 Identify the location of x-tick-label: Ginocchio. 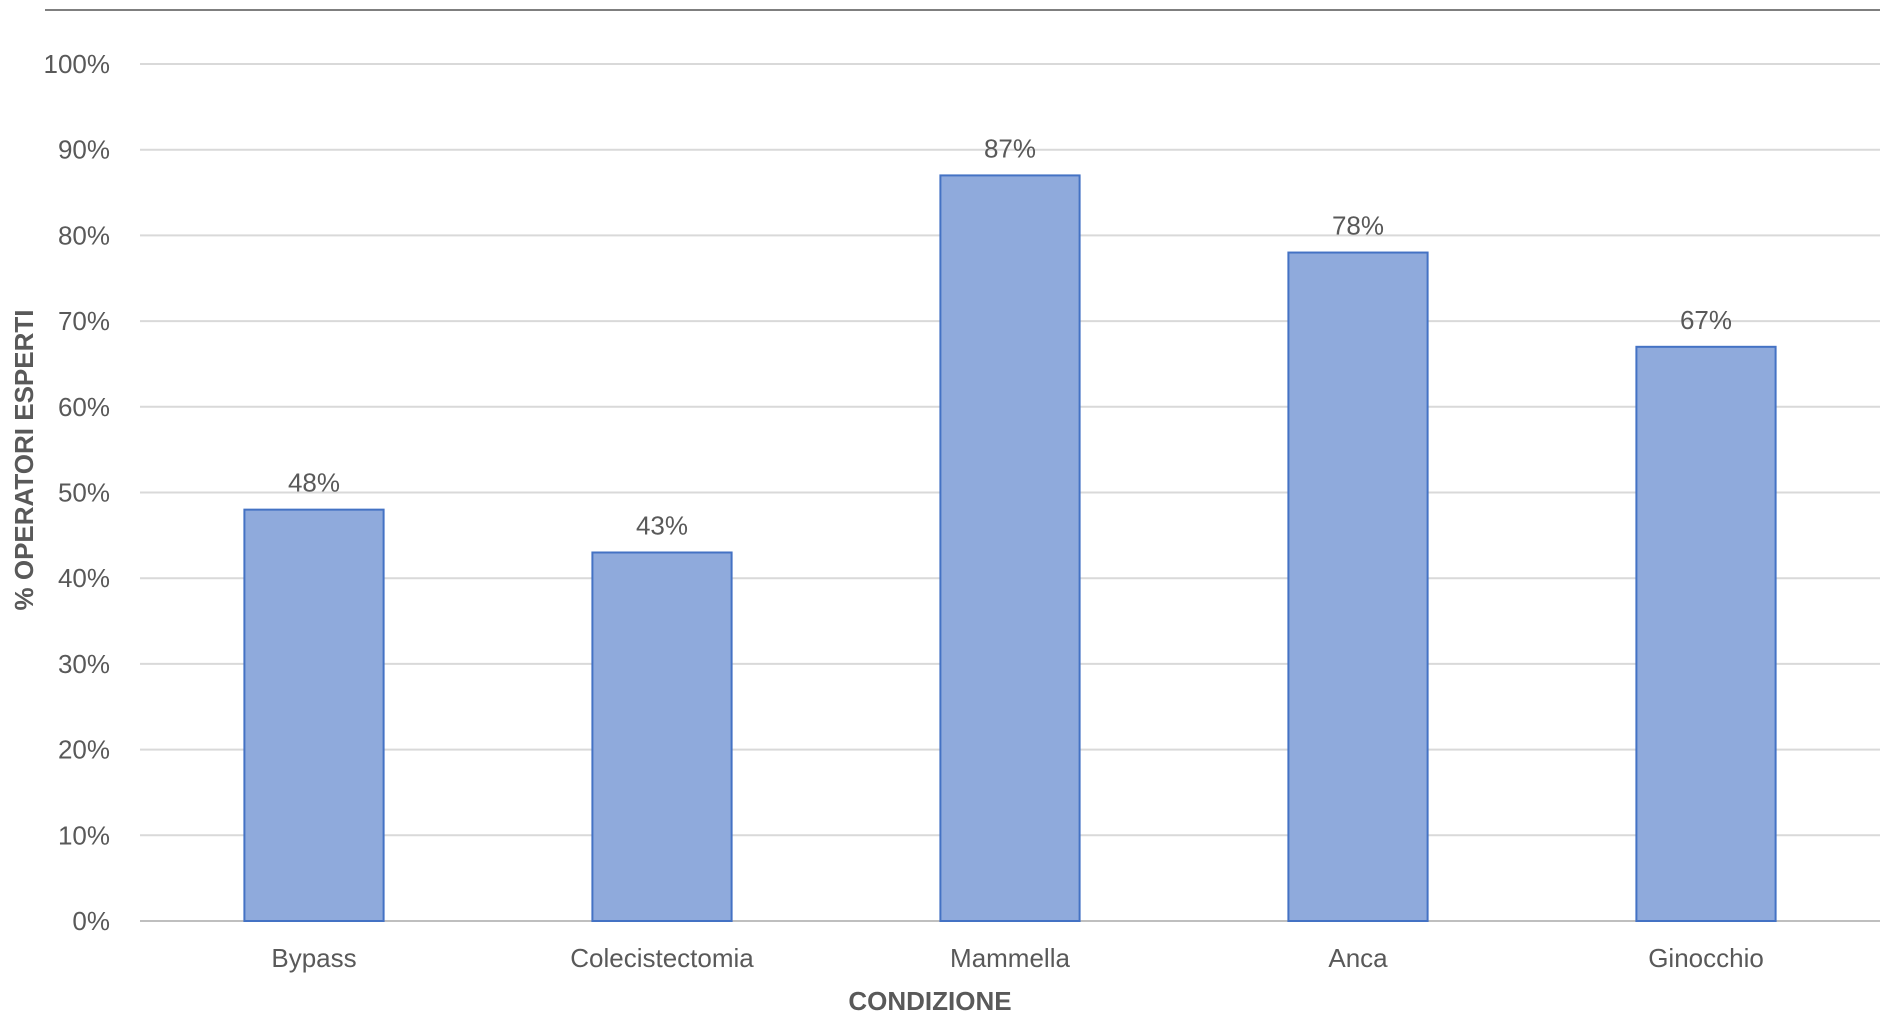
(1706, 958).